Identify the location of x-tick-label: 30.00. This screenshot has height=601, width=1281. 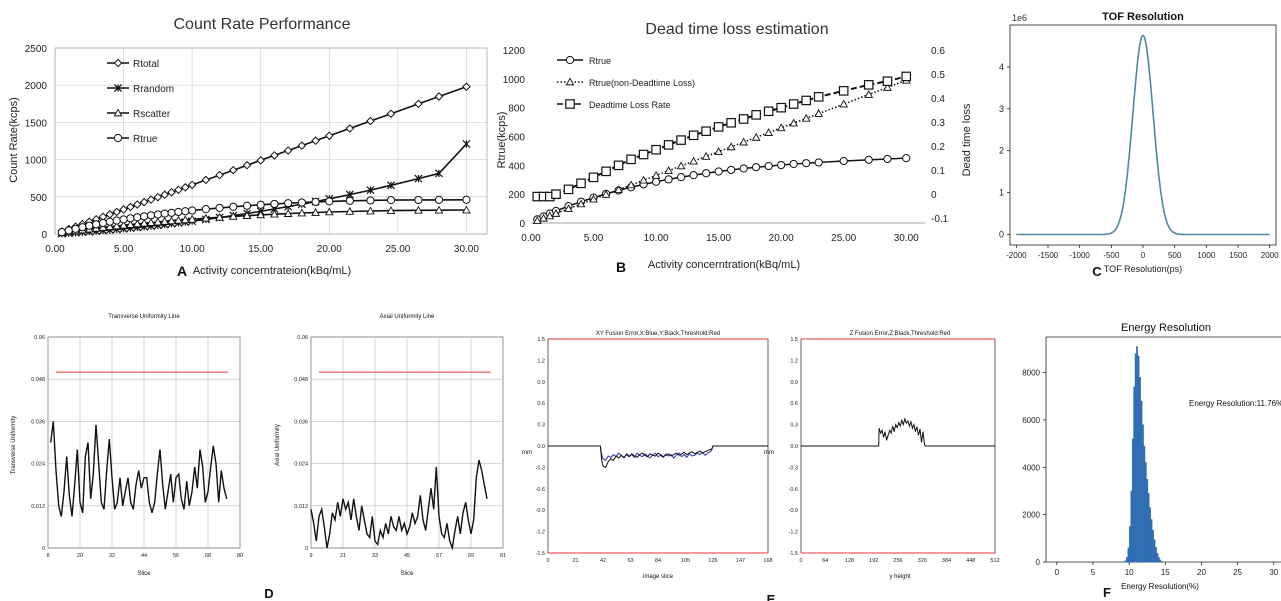
(466, 249).